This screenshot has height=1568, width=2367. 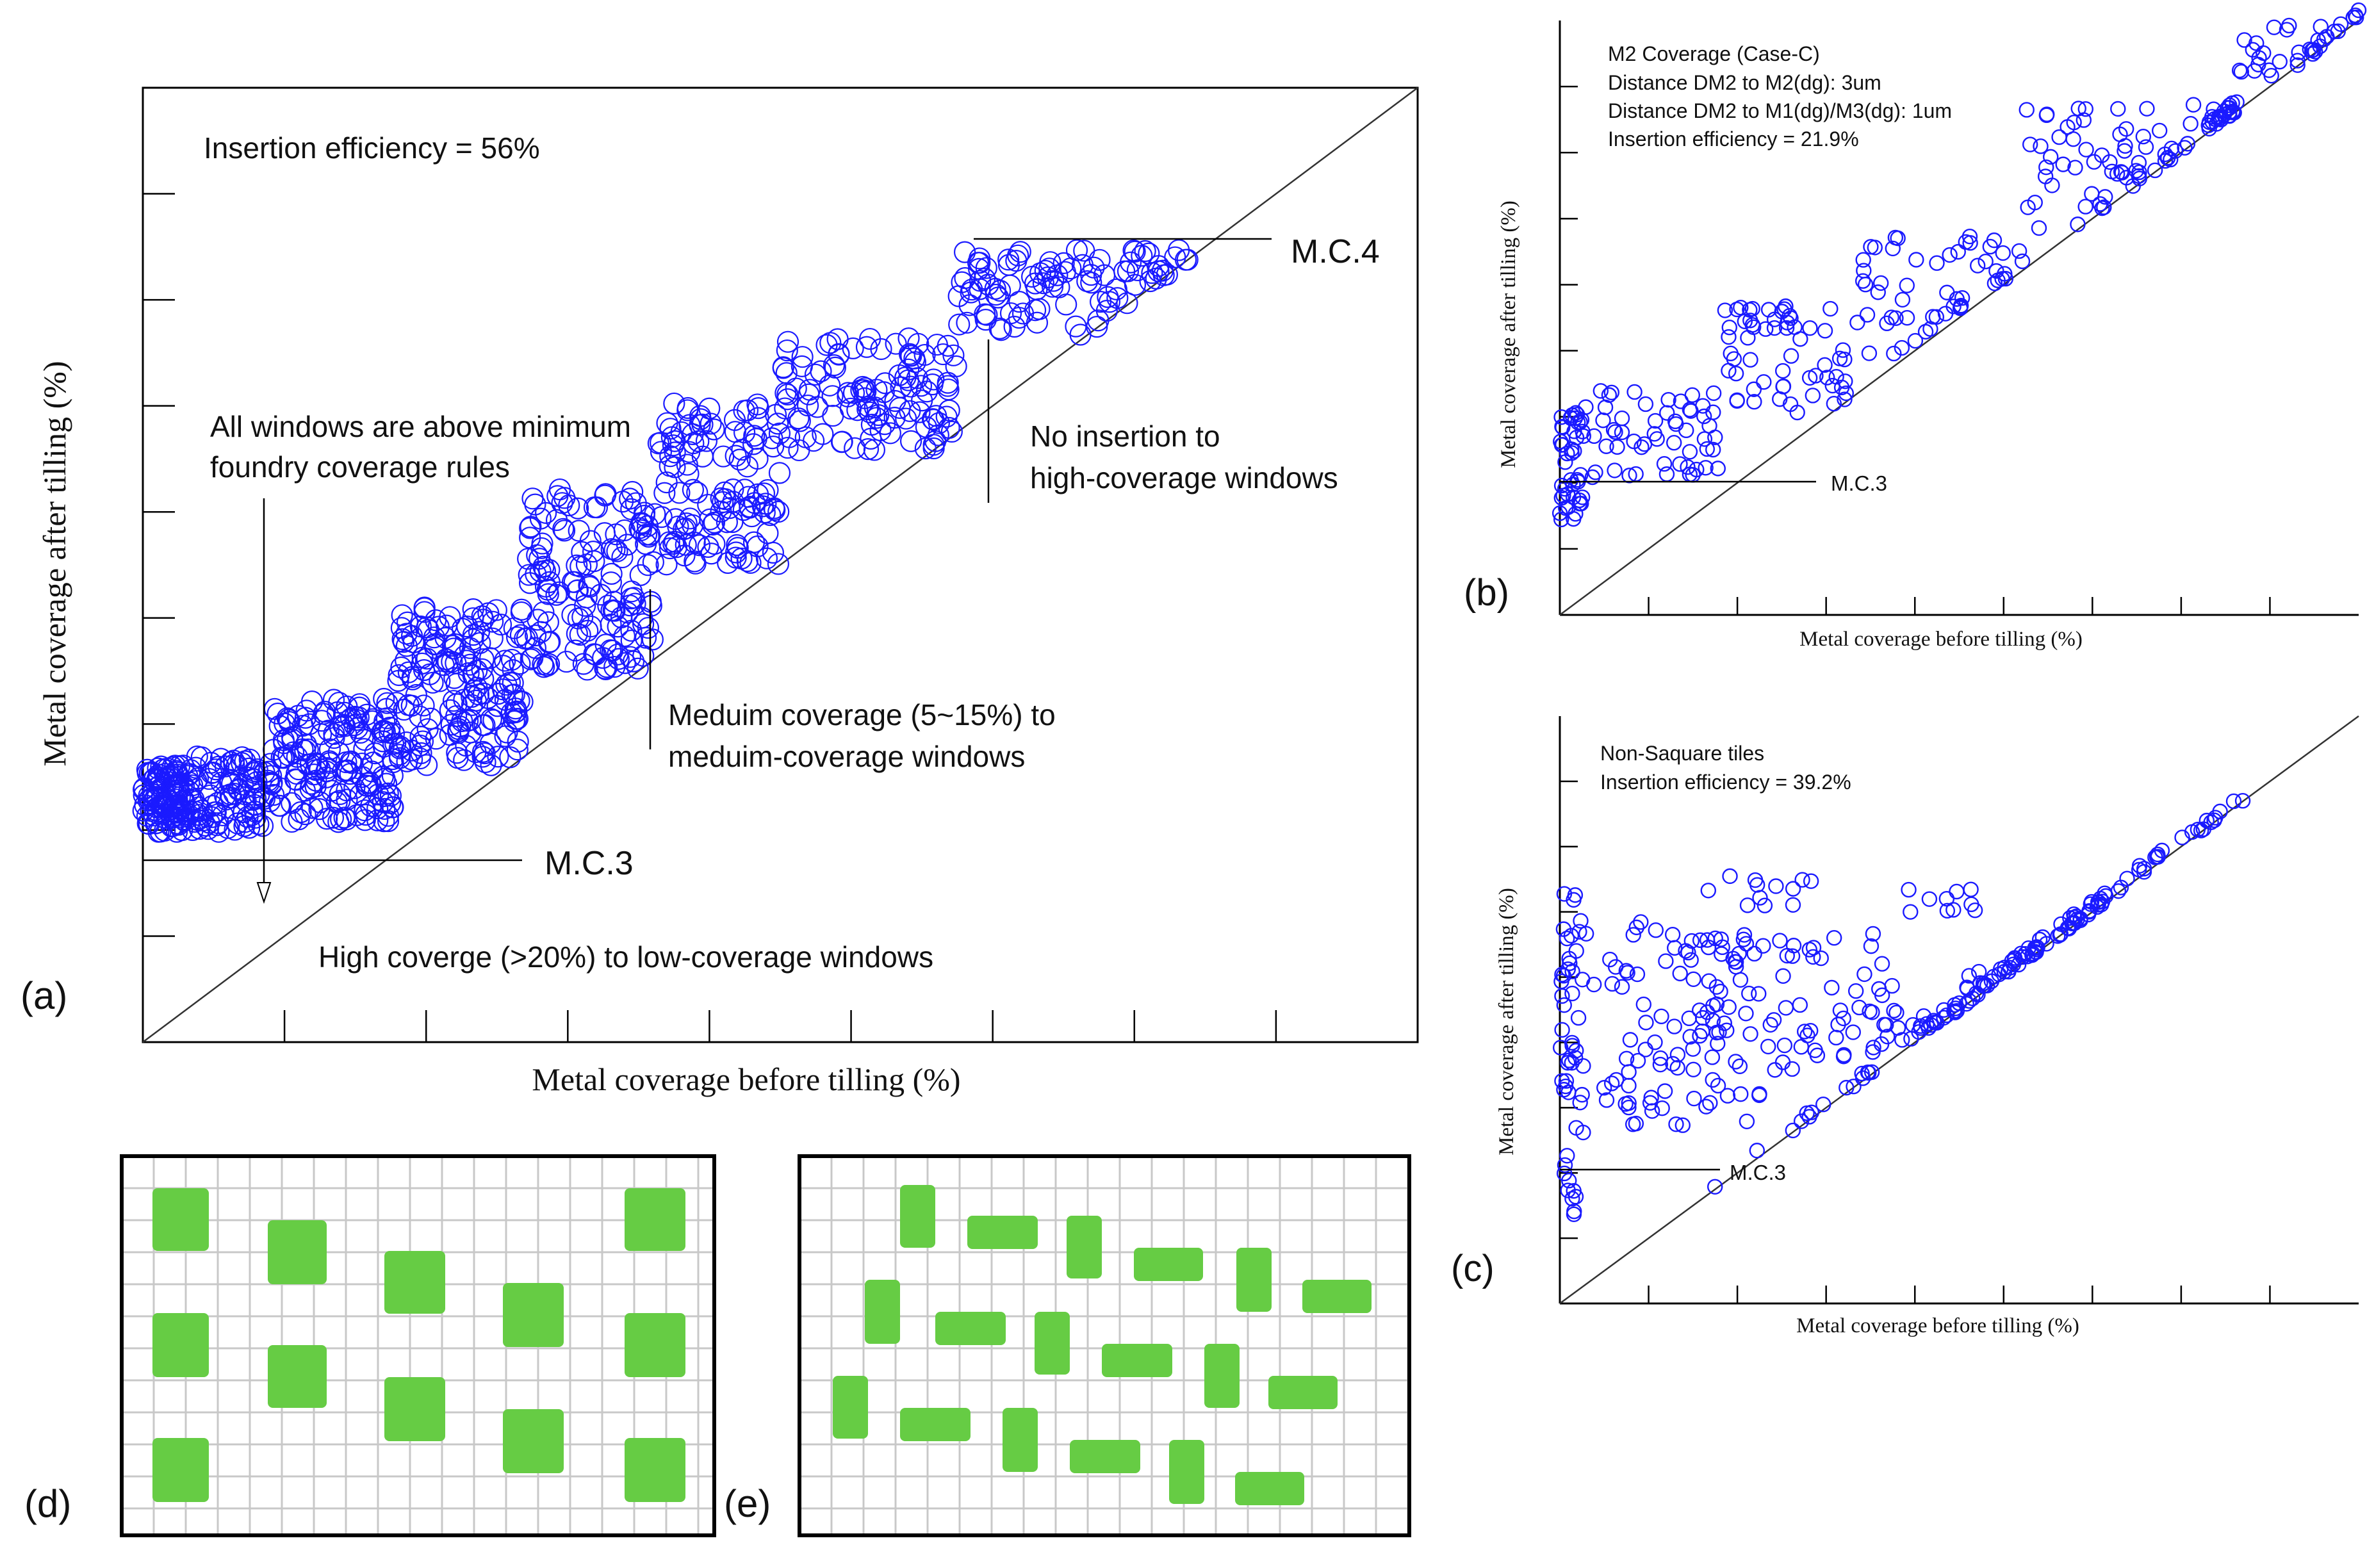 I want to click on panel-a-no-insertion-line1: No insertion to, so click(x=1125, y=436).